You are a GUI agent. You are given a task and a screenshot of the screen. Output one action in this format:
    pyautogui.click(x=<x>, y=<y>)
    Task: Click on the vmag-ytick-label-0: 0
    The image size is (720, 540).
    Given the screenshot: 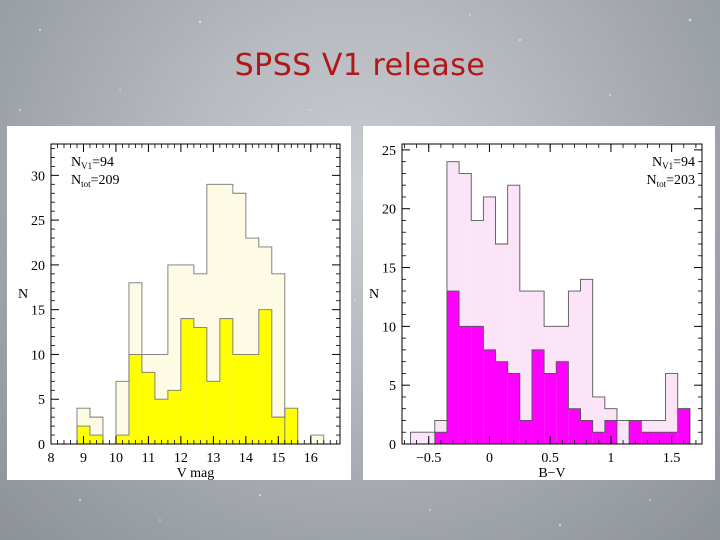 What is the action you would take?
    pyautogui.click(x=41, y=445)
    